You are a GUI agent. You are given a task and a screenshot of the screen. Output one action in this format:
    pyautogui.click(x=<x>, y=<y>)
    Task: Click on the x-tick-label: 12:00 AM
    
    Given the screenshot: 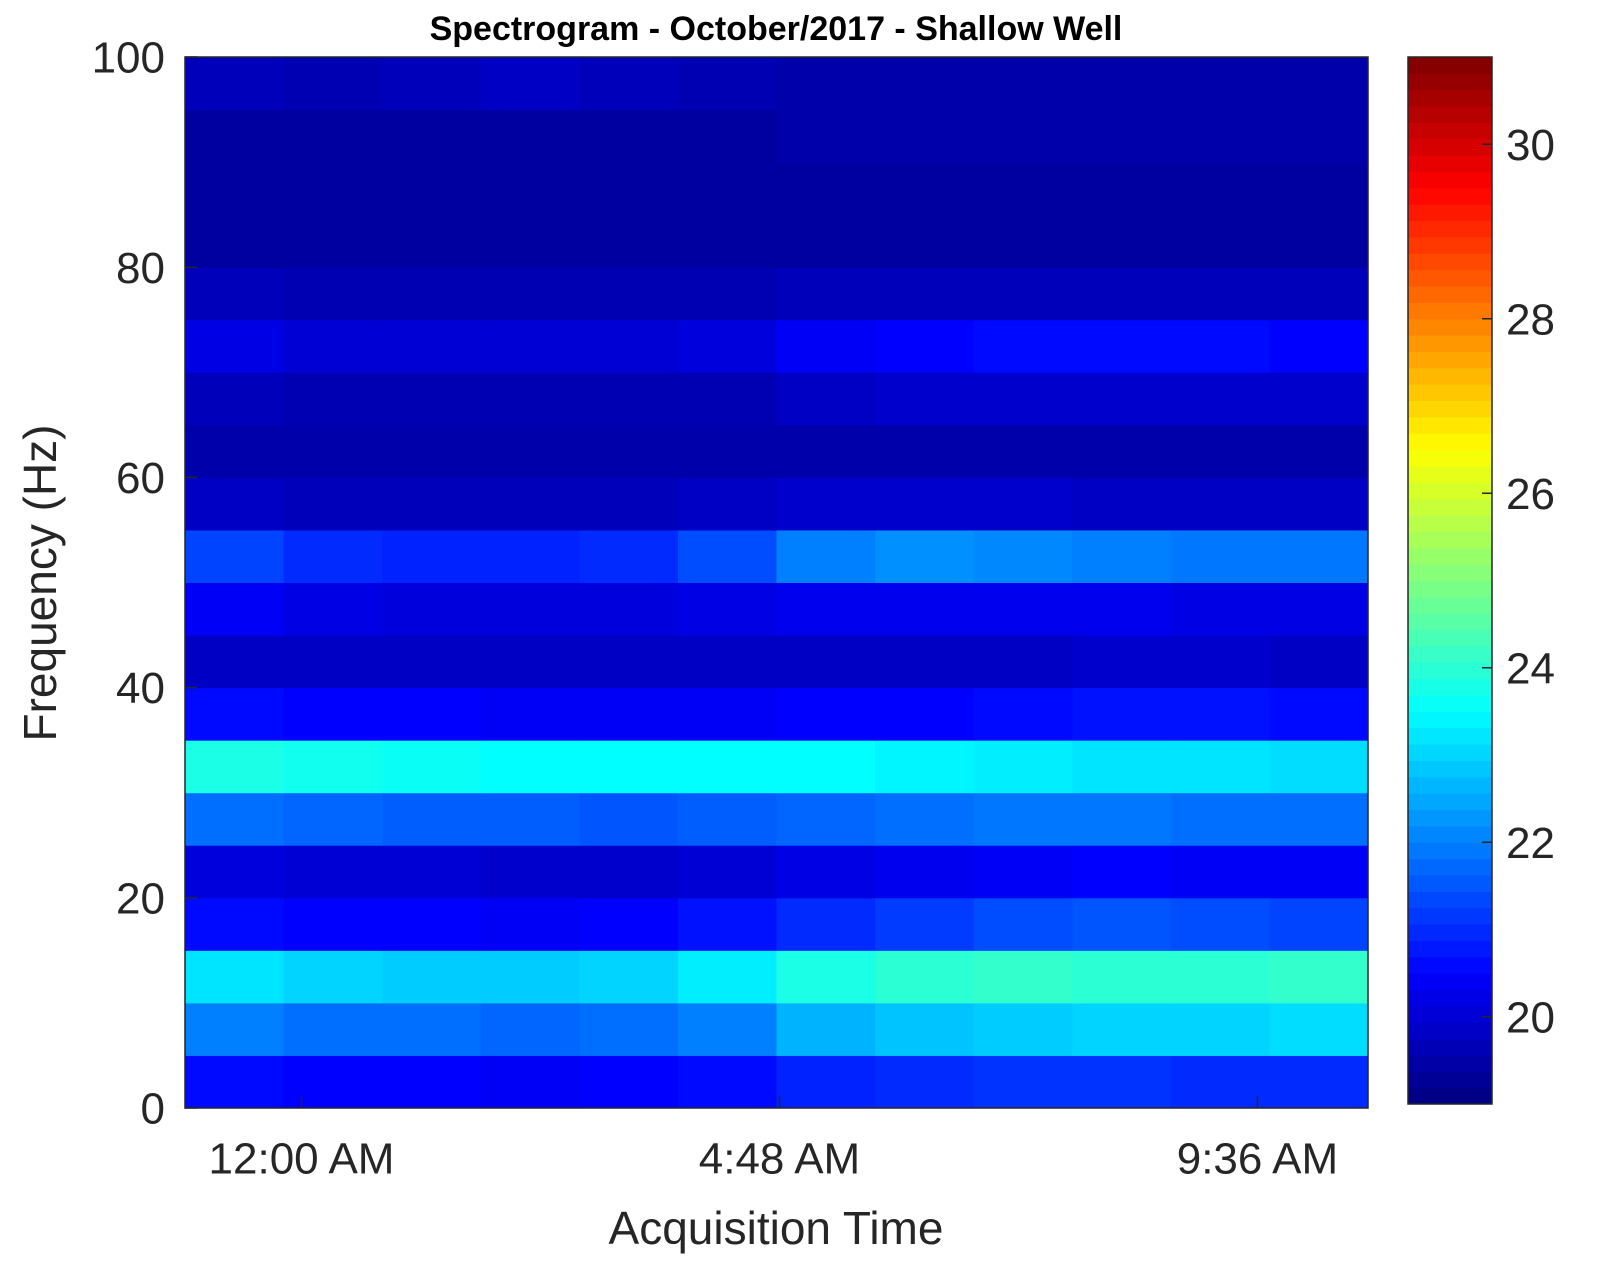 What is the action you would take?
    pyautogui.click(x=302, y=1159)
    